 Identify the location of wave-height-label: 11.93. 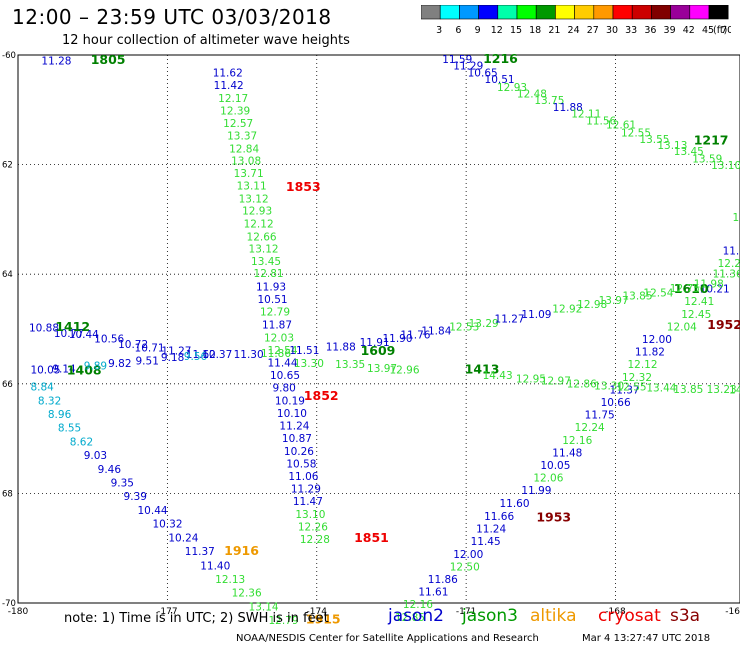
(271, 287).